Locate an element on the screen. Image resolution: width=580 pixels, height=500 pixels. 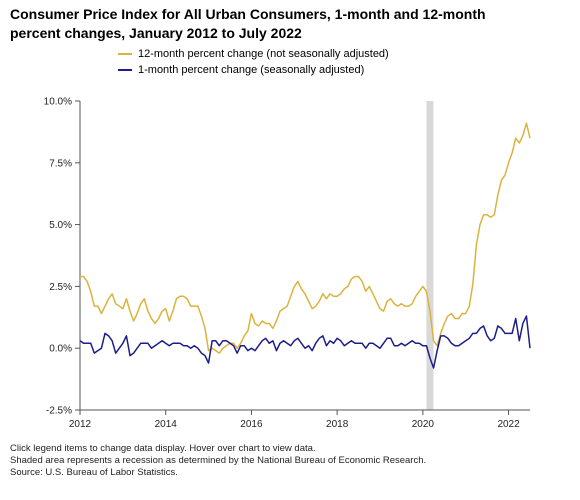
legend-swatch-1-month is located at coordinates (125, 70).